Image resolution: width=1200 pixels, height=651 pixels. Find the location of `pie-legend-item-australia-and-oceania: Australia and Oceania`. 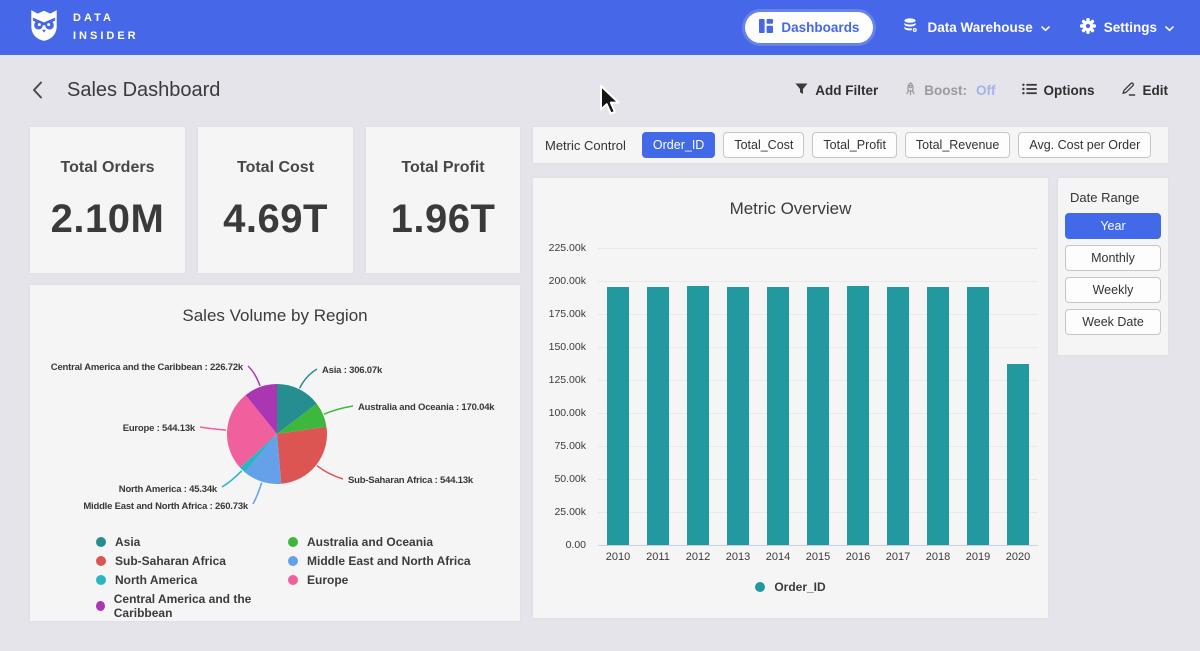

pie-legend-item-australia-and-oceania: Australia and Oceania is located at coordinates (379, 542).